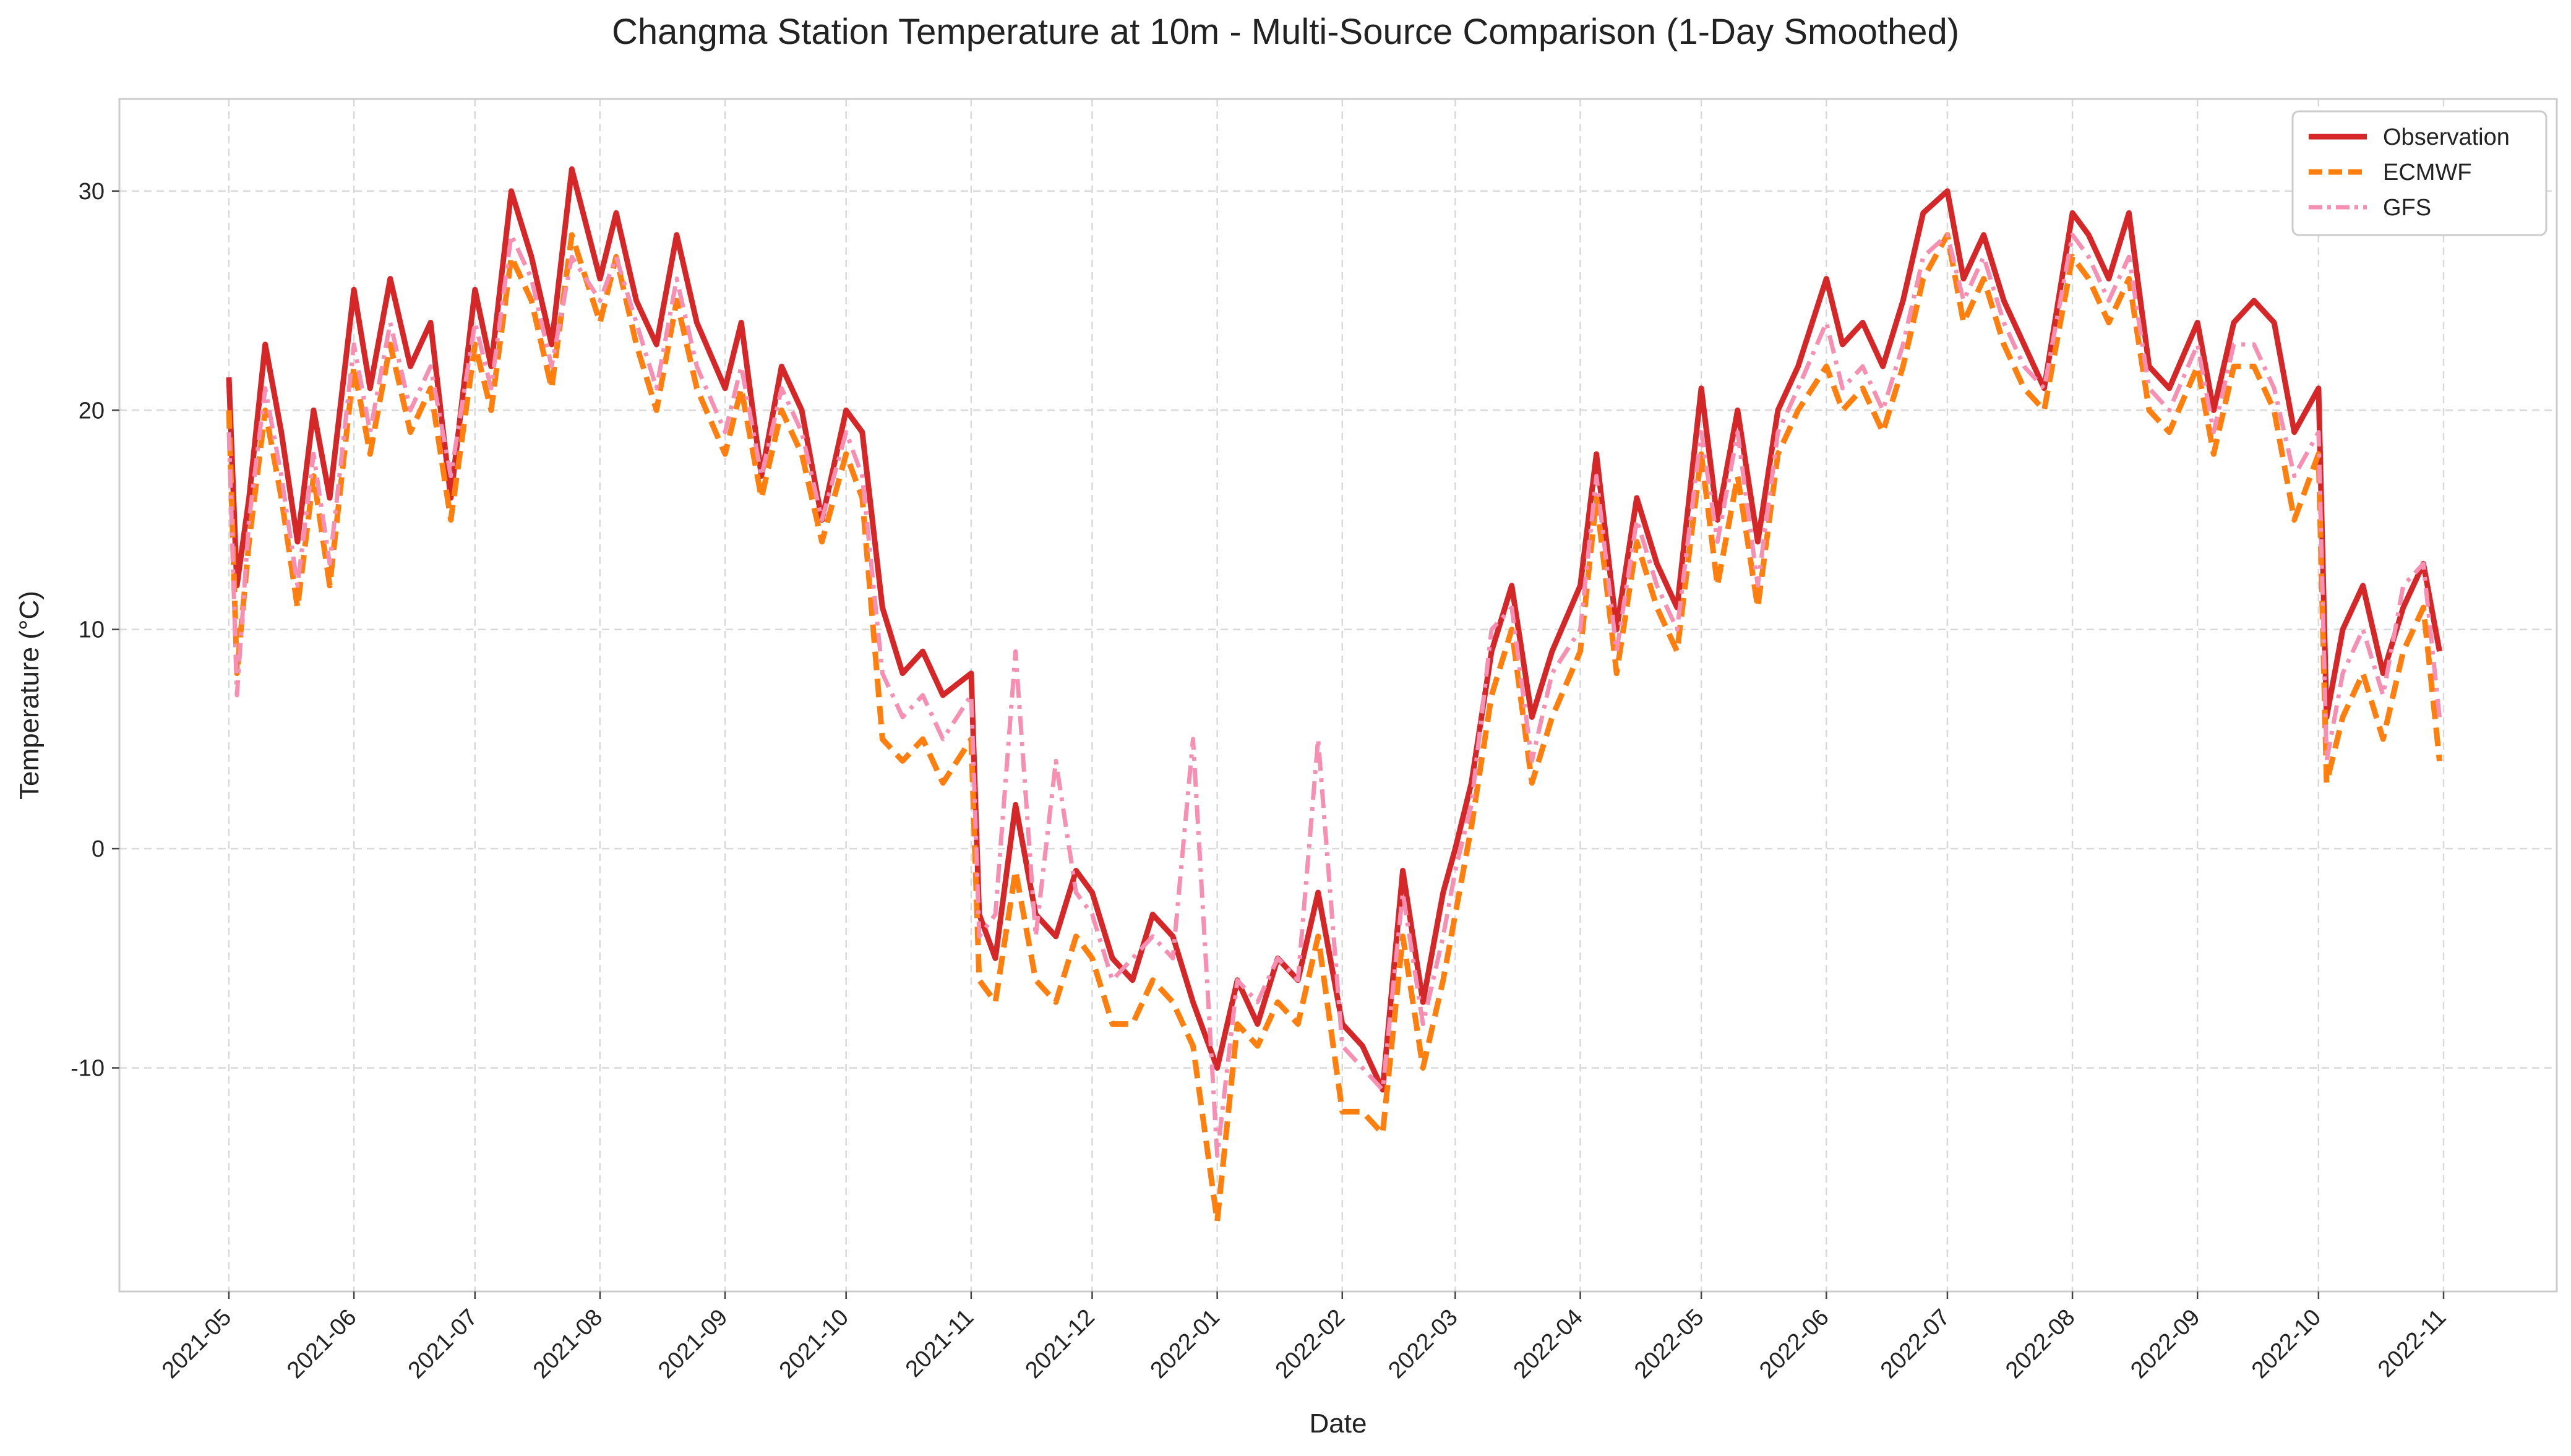 This screenshot has width=2571, height=1456. What do you see at coordinates (2407, 208) in the screenshot?
I see `legend-label-gfs: GFS` at bounding box center [2407, 208].